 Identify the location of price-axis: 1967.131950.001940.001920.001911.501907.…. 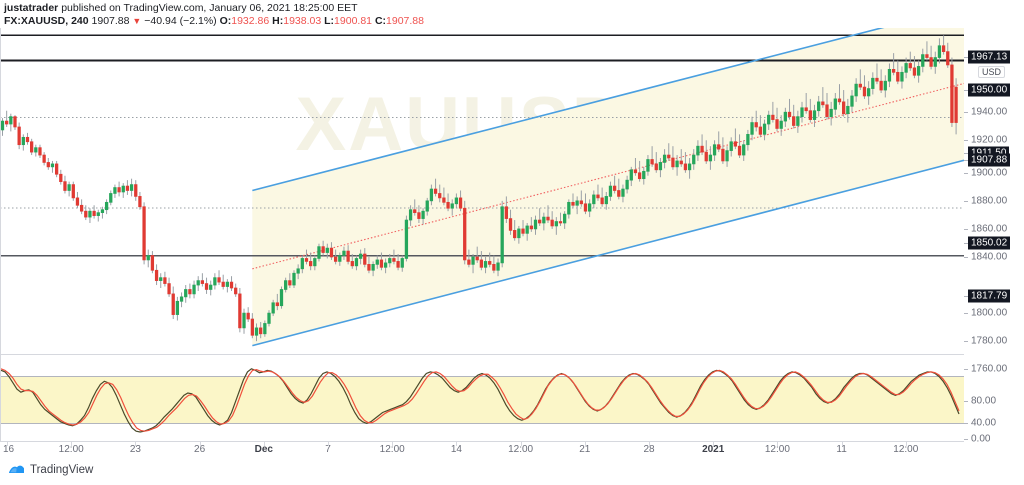
(994, 236).